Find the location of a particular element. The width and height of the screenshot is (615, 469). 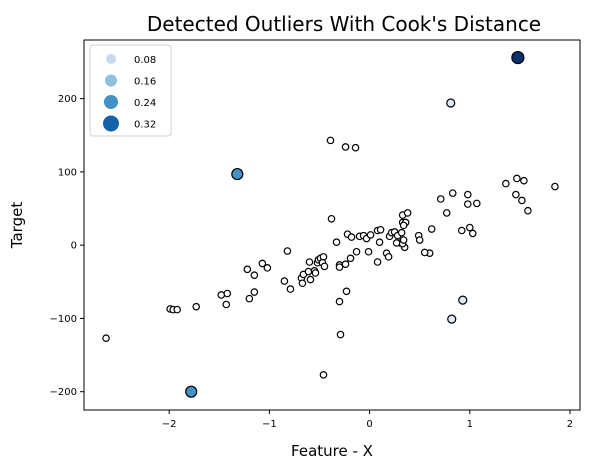

chart-title: Detected Outliers With Cook's Distance is located at coordinates (344, 24).